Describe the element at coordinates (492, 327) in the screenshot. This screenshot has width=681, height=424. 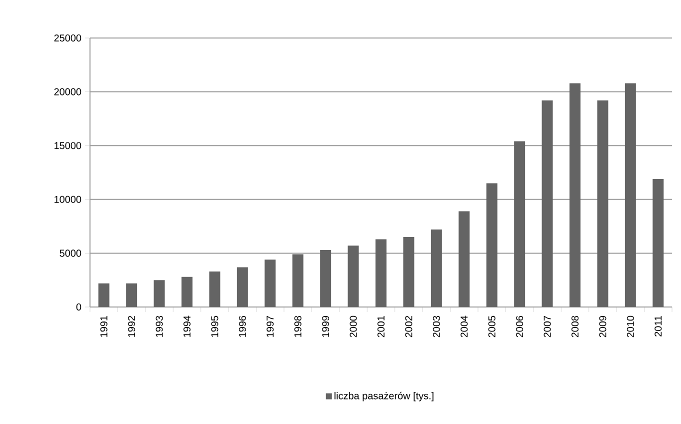
I see `x-tick-label: 2005` at that location.